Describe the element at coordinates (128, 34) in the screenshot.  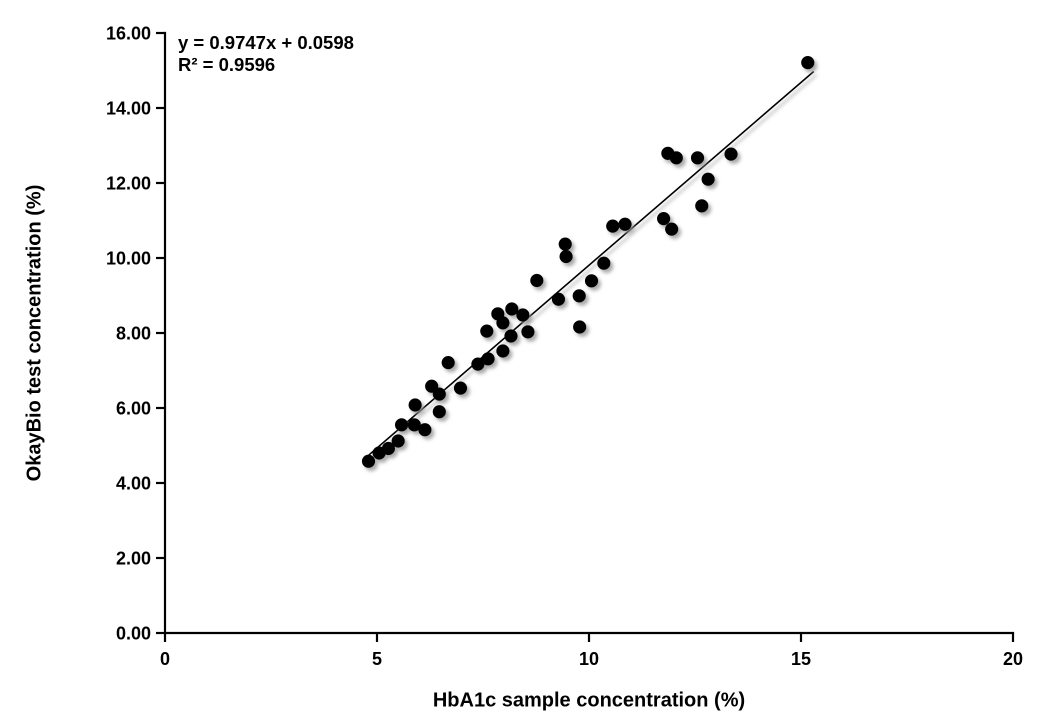
I see `y-tick-label: 16.00` at that location.